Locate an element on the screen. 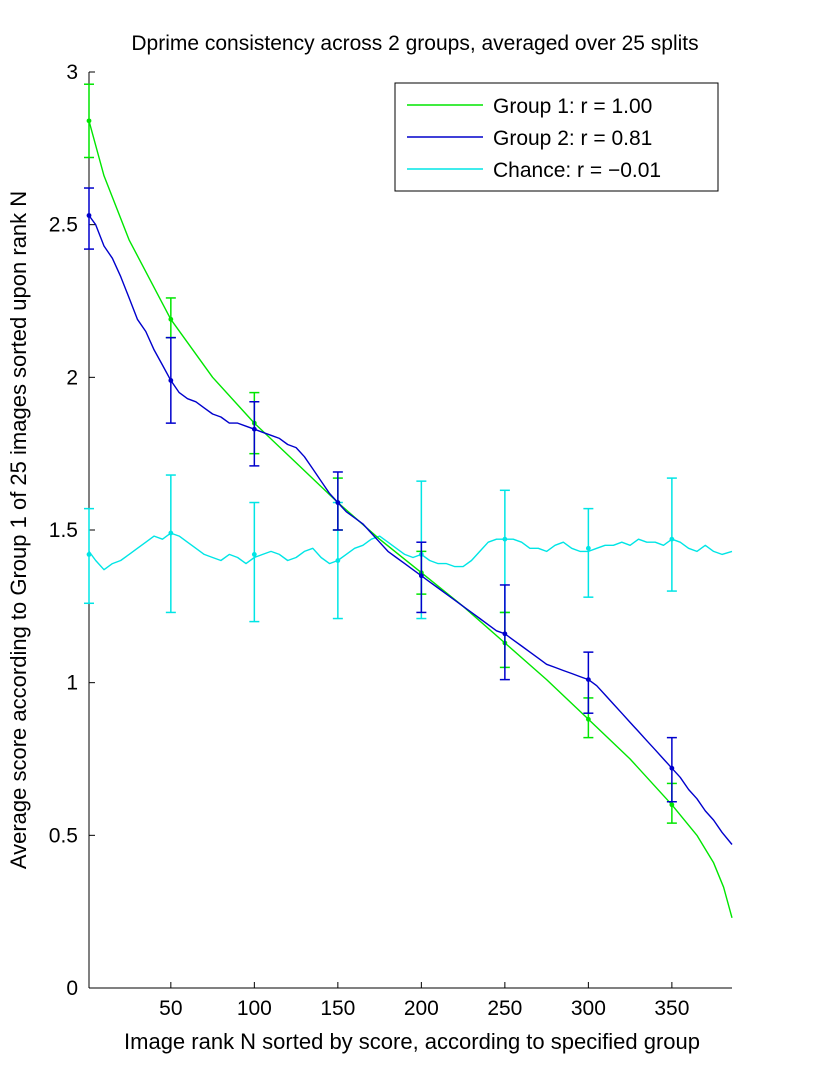 The image size is (823, 1068). y-tick-label: 1 is located at coordinates (72, 683).